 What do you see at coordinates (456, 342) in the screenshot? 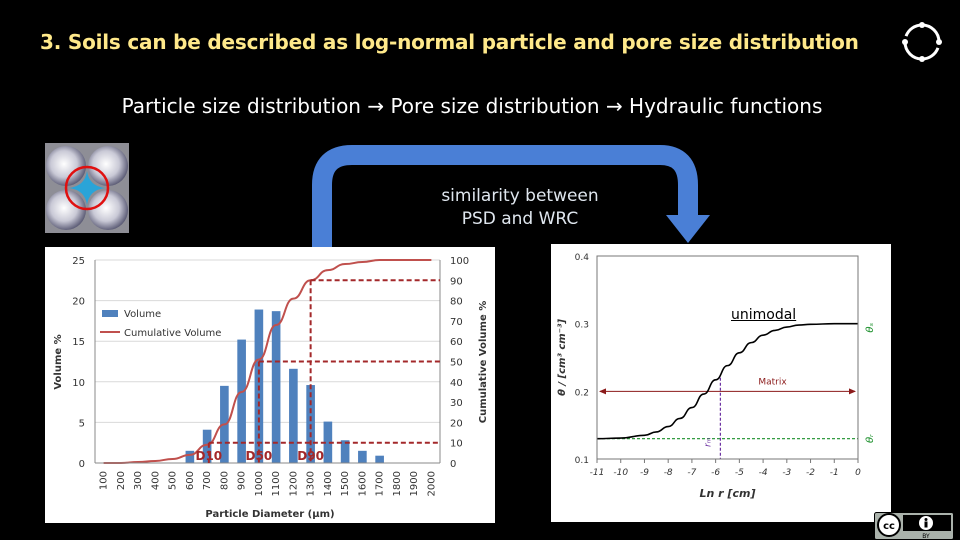
I see `psd-y2tick: 60` at bounding box center [456, 342].